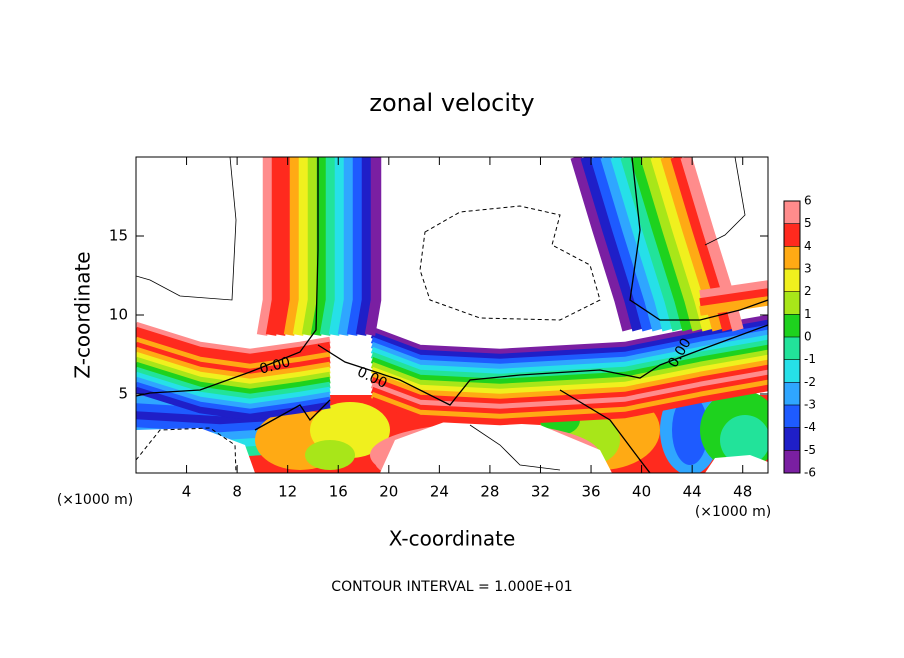  I want to click on colorbar-tick-label: -4, so click(810, 427).